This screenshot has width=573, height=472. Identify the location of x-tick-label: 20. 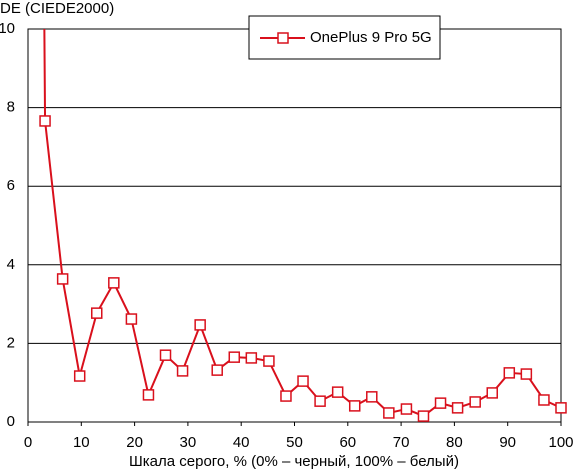
(134, 442).